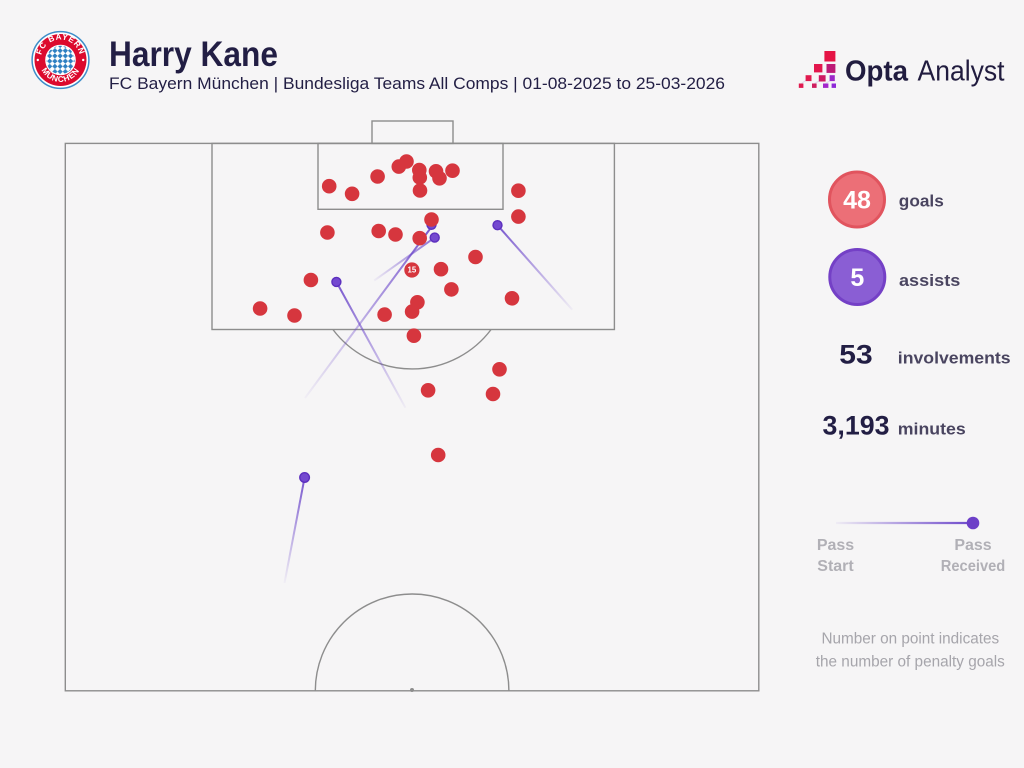 This screenshot has width=1024, height=768. What do you see at coordinates (857, 201) in the screenshot?
I see `svg-text: 48` at bounding box center [857, 201].